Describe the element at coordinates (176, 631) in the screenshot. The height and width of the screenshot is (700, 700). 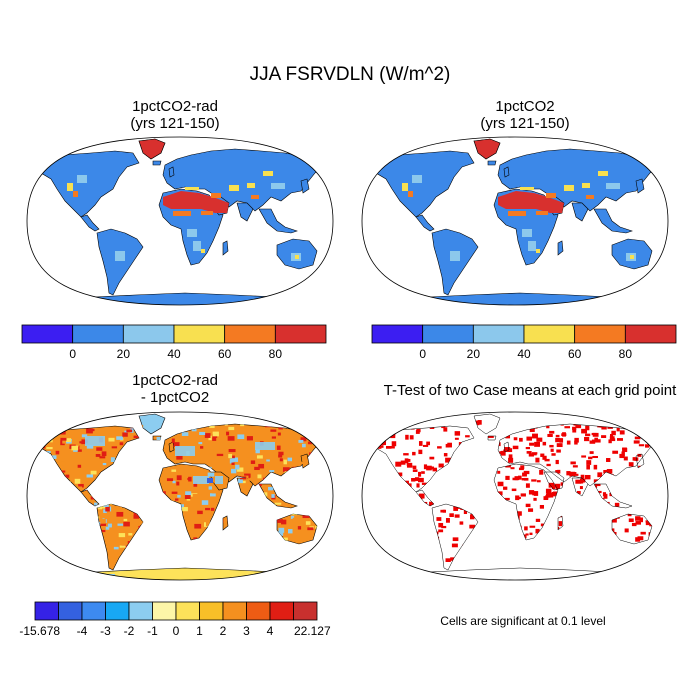
I see `colorbar-label: 0` at that location.